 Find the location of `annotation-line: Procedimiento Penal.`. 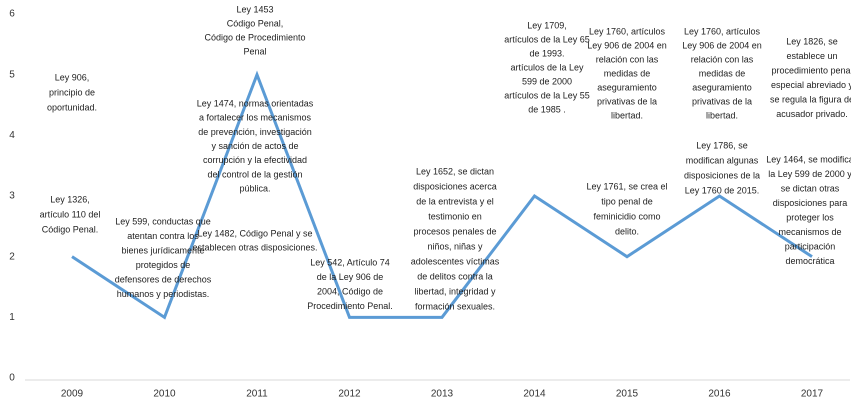

annotation-line: Procedimiento Penal. is located at coordinates (350, 306).